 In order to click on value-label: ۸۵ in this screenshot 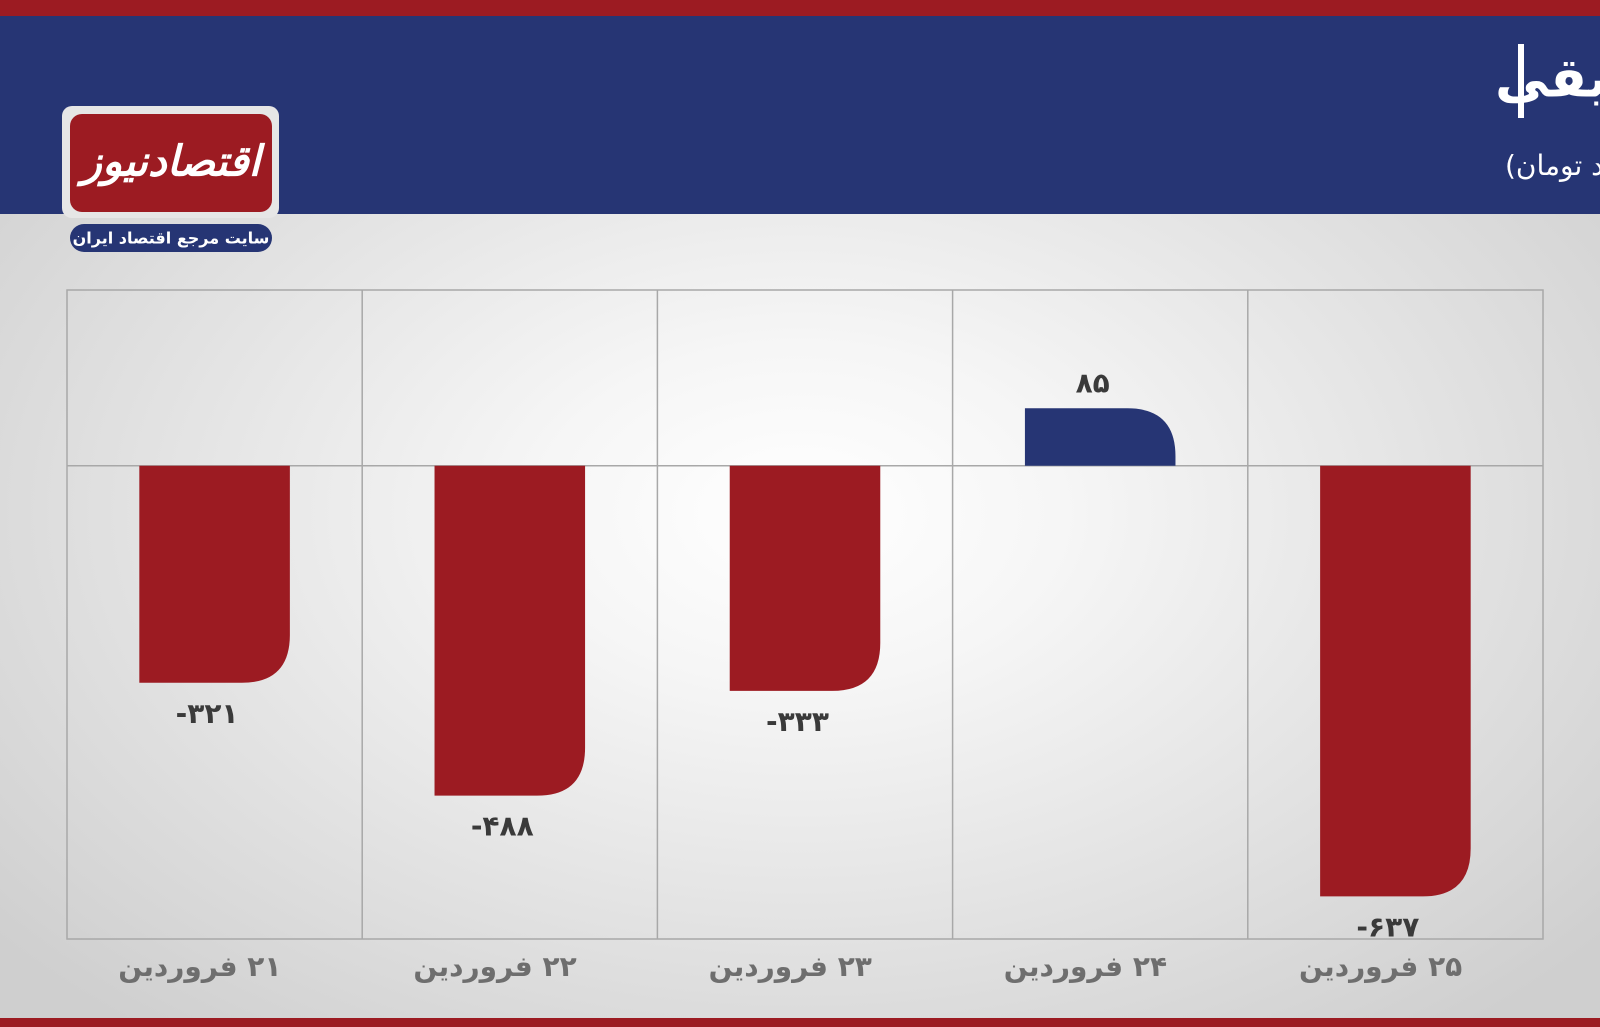, I will do `click(1093, 382)`.